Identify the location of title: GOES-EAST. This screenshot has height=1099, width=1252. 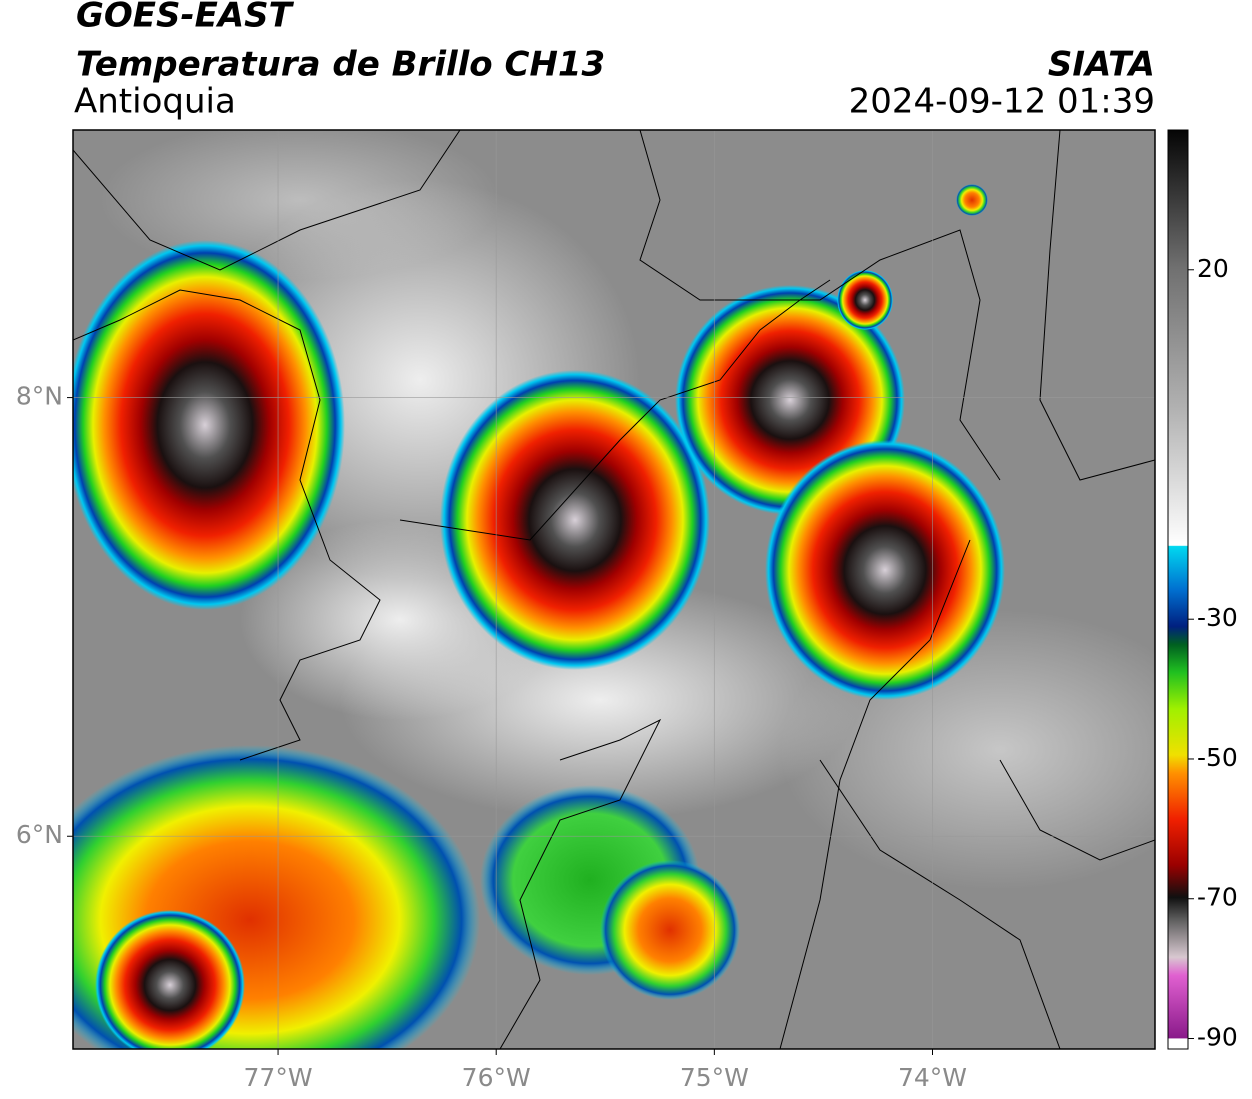
(185, 18).